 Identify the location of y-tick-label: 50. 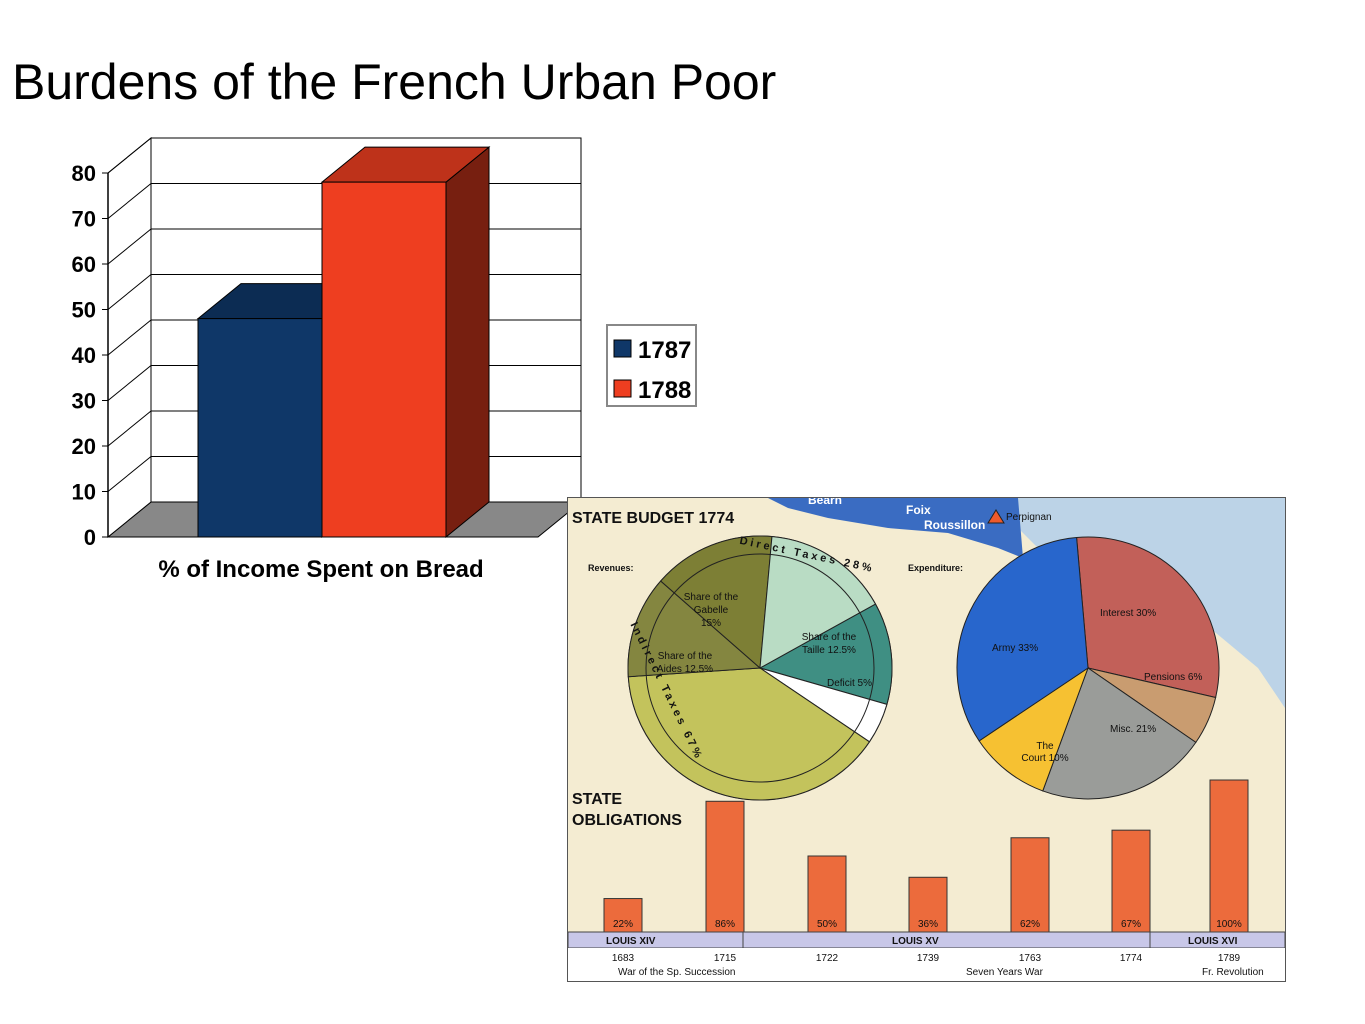
(84, 310).